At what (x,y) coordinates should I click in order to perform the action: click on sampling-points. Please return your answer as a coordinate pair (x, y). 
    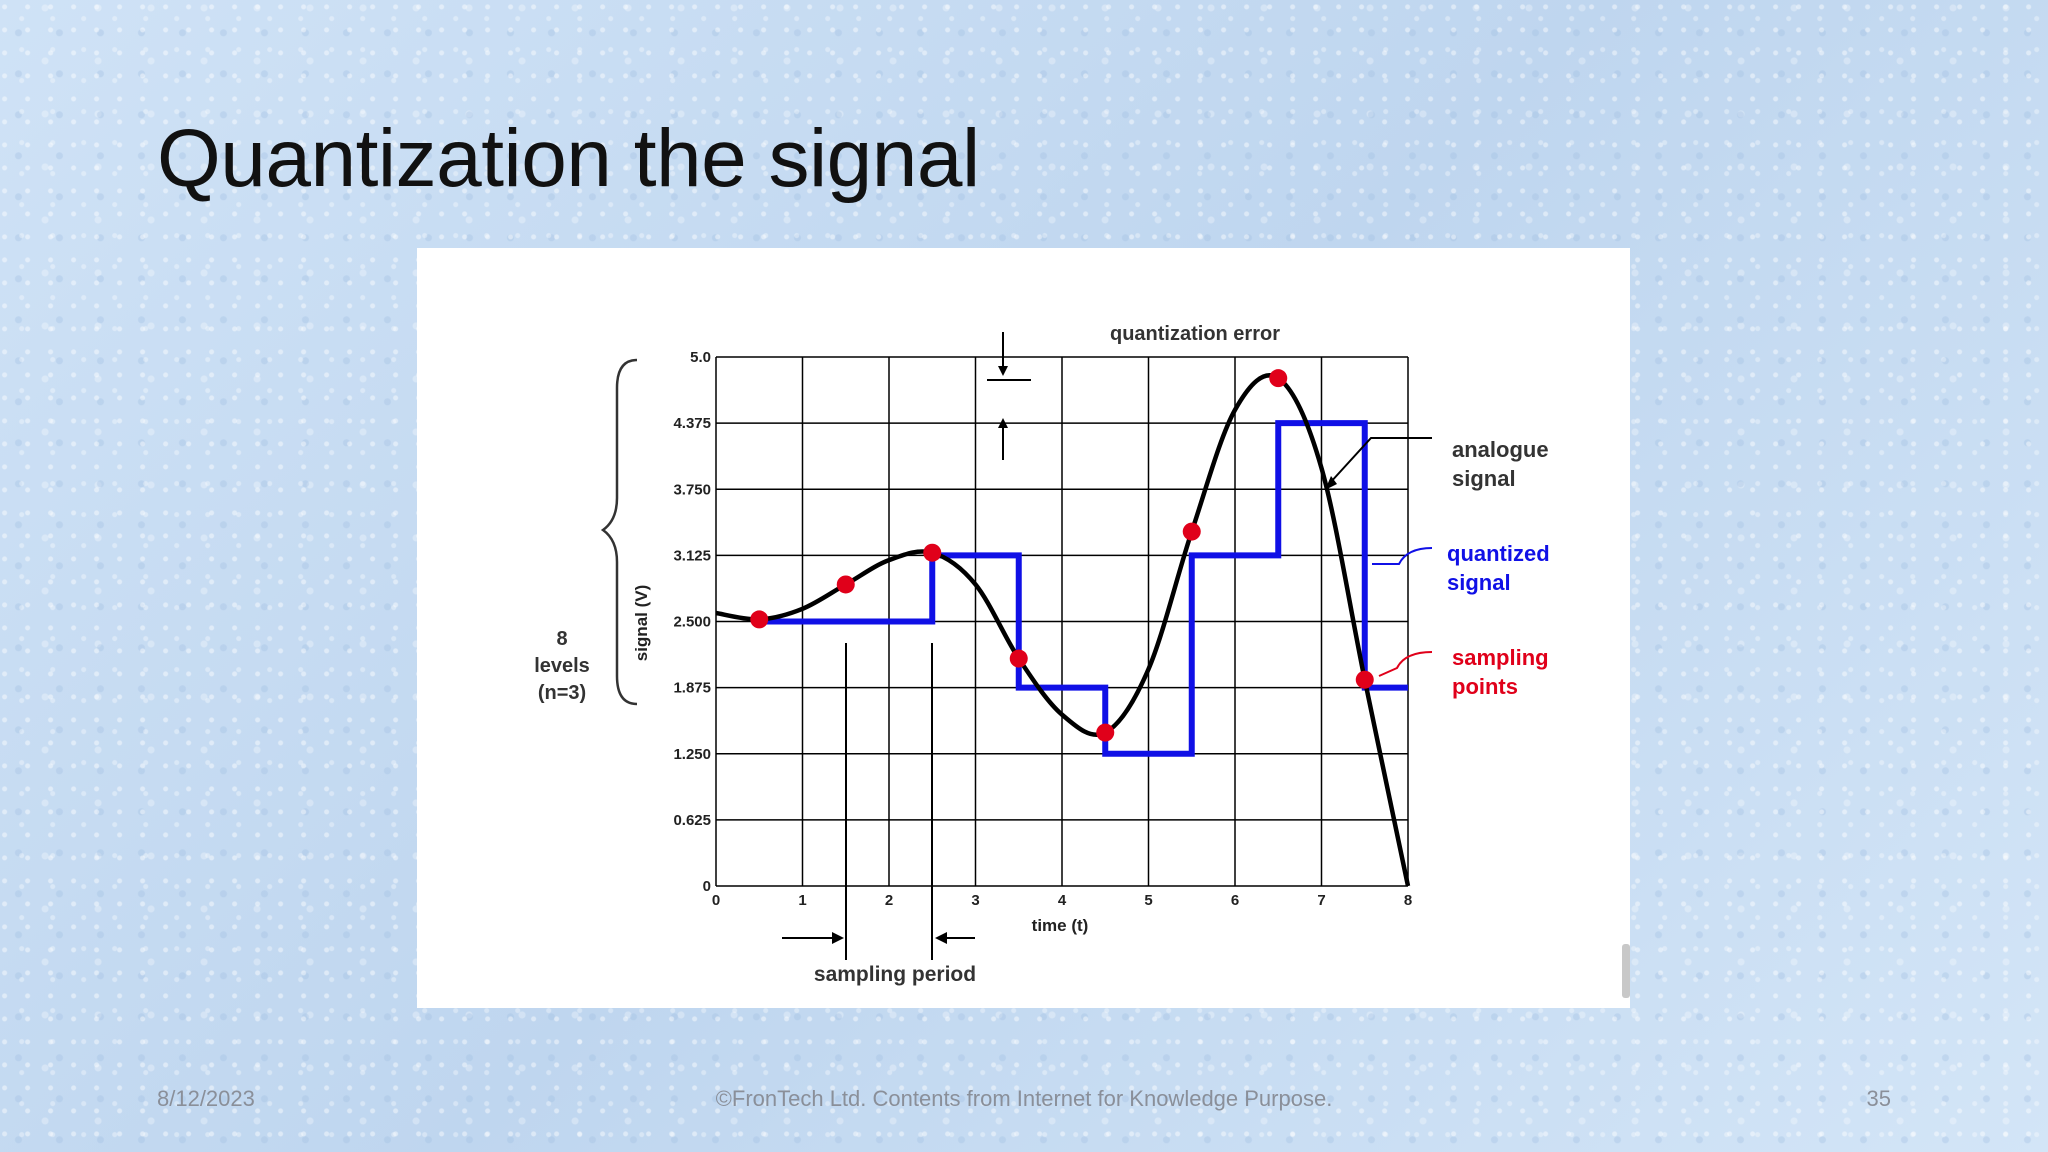
    Looking at the image, I should click on (1062, 555).